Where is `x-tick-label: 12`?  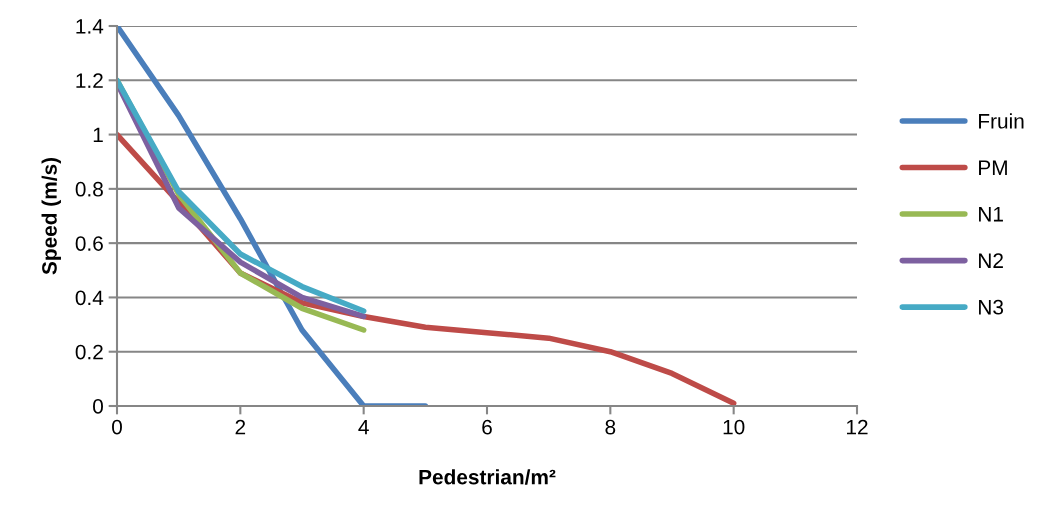 x-tick-label: 12 is located at coordinates (857, 427).